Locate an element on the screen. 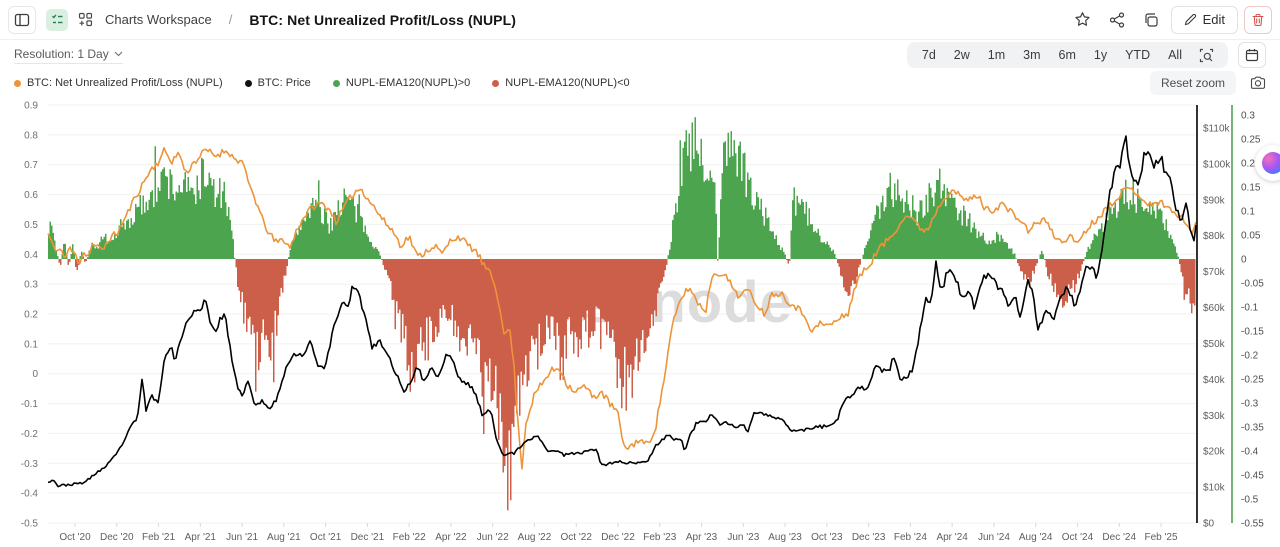  ema-axis-label: -0.2 is located at coordinates (1250, 356).